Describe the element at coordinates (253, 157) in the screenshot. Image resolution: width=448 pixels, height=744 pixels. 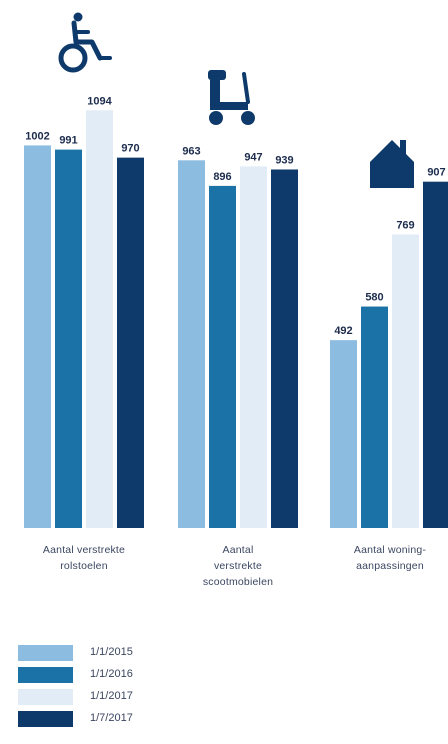
I see `value-label-2-3: 947` at that location.